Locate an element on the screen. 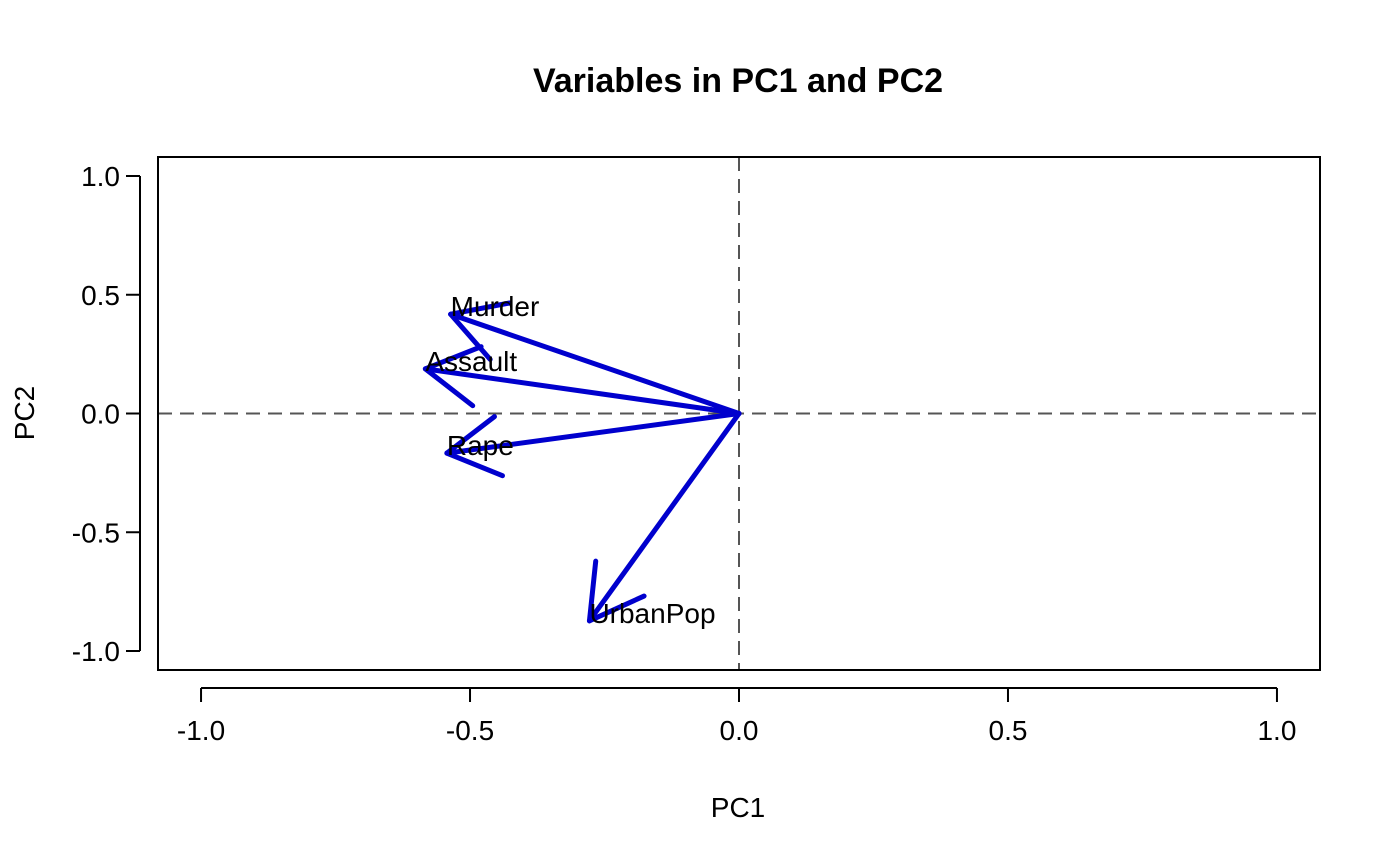 This screenshot has width=1400, height=866. arrow-murder is located at coordinates (595, 358).